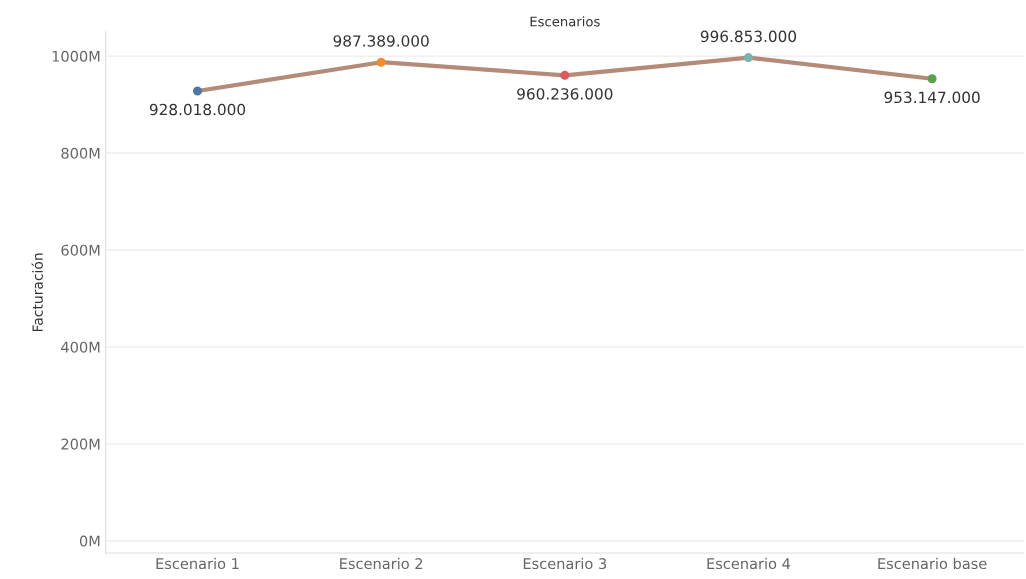 Image resolution: width=1026 pixels, height=579 pixels. What do you see at coordinates (197, 109) in the screenshot?
I see `data-label: 928.018.000` at bounding box center [197, 109].